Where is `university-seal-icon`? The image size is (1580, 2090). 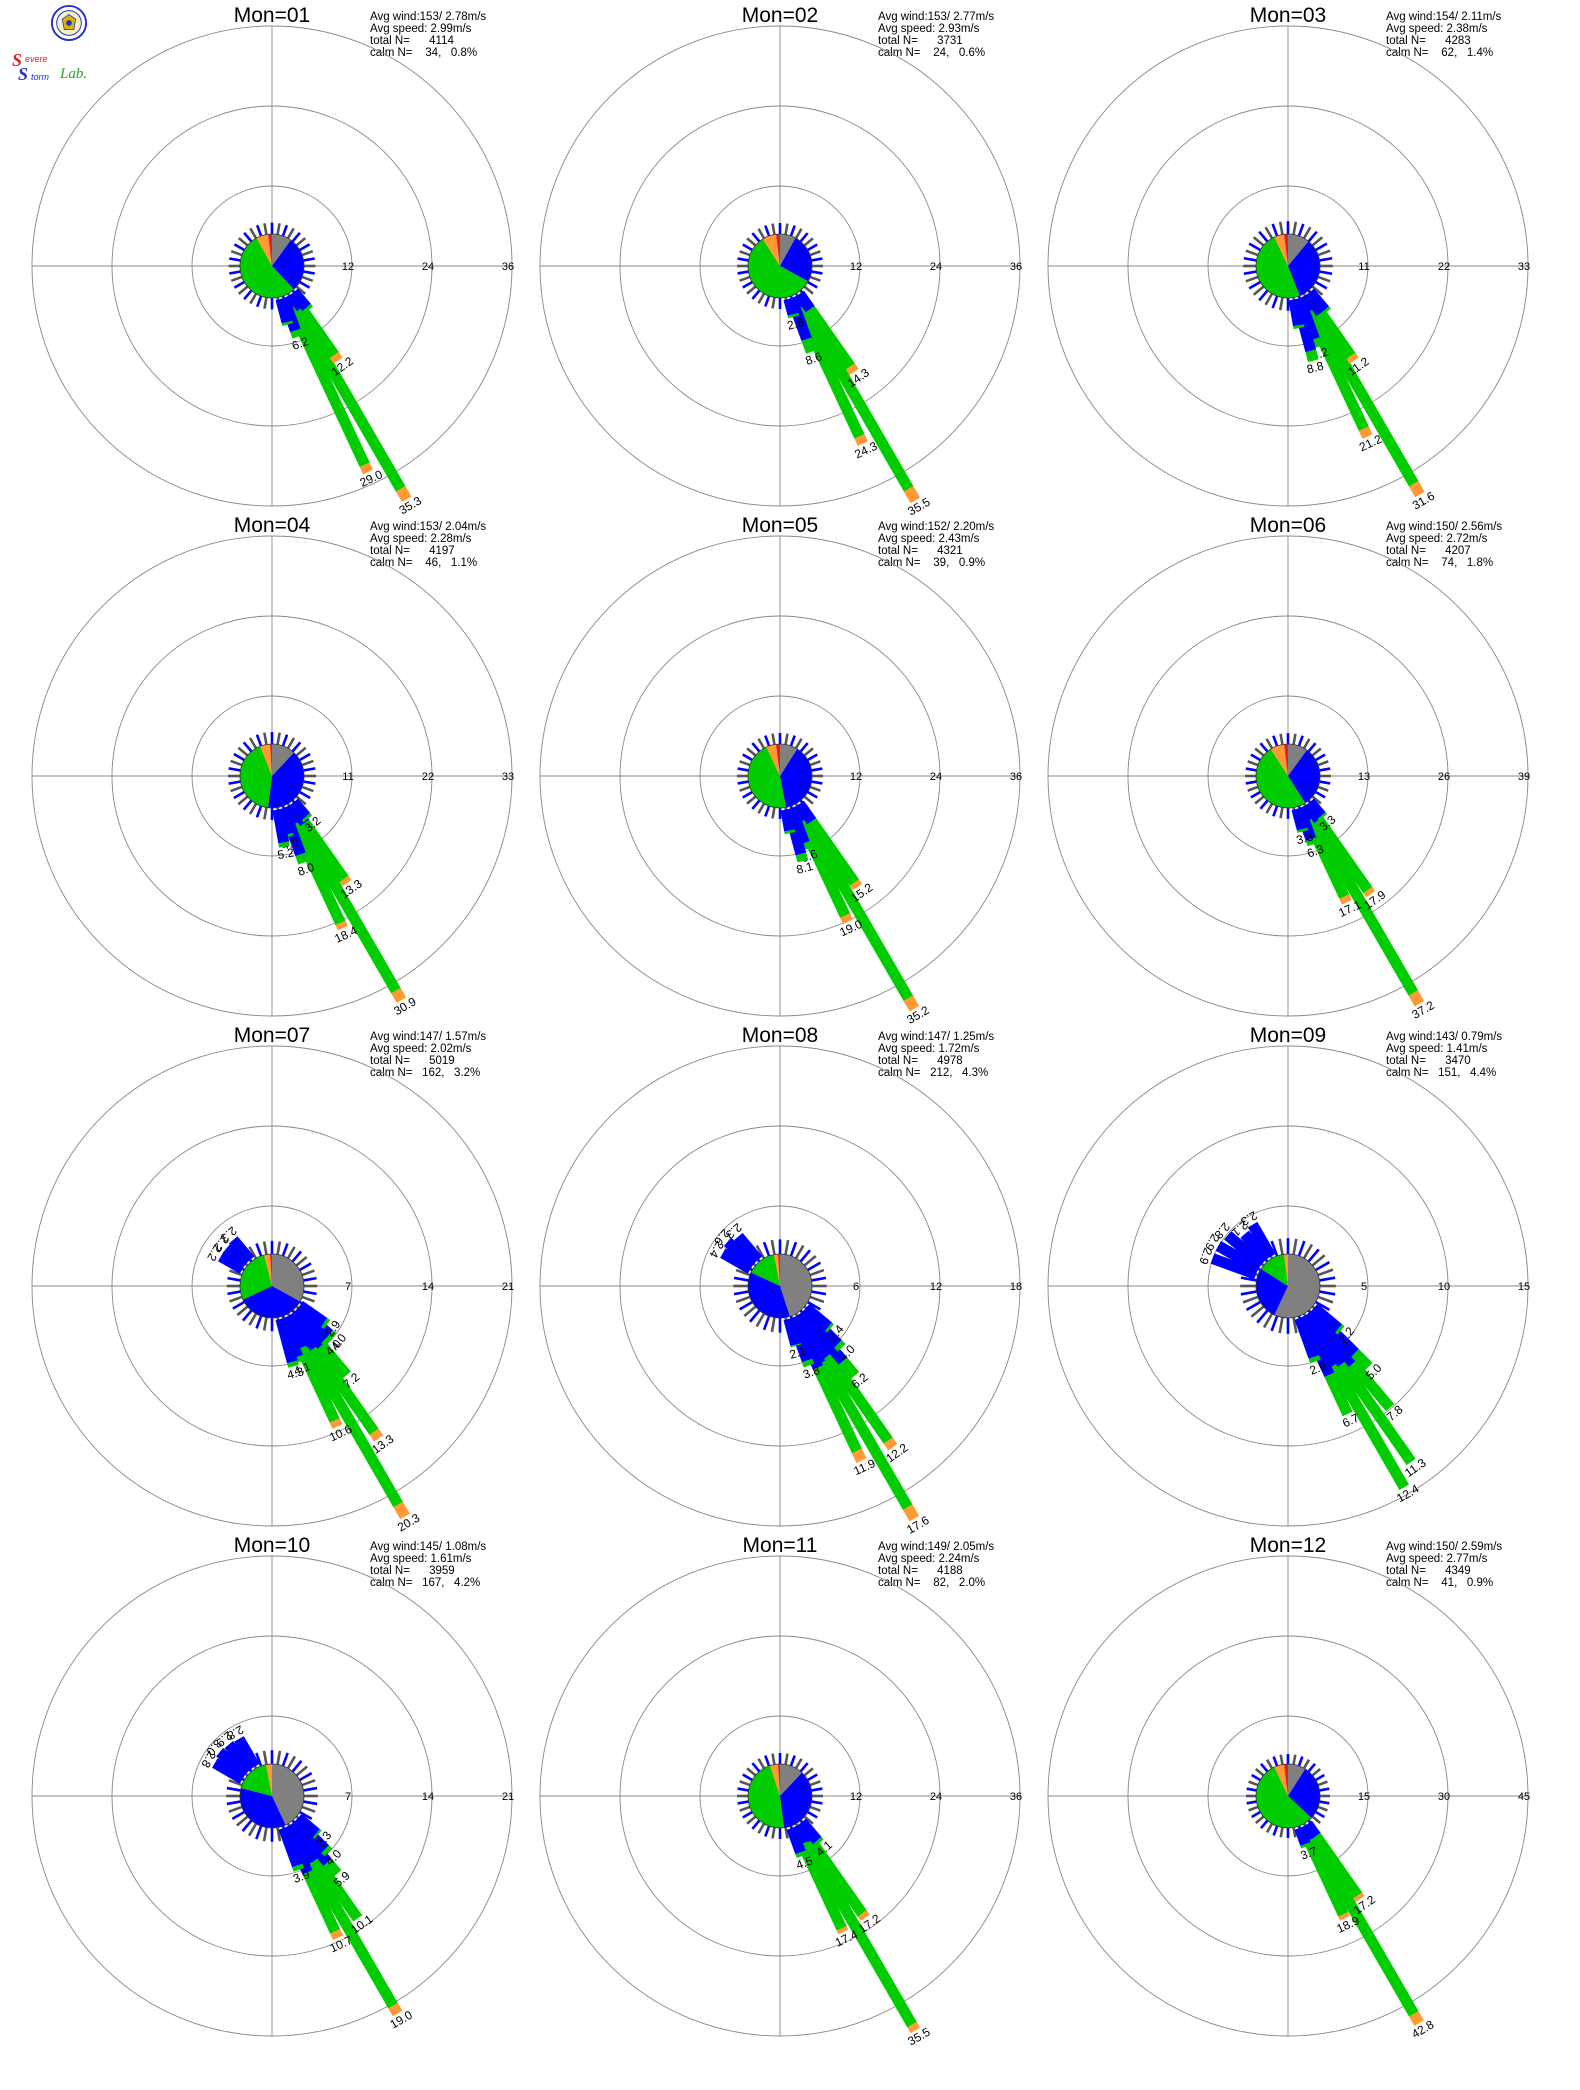
university-seal-icon is located at coordinates (69, 23).